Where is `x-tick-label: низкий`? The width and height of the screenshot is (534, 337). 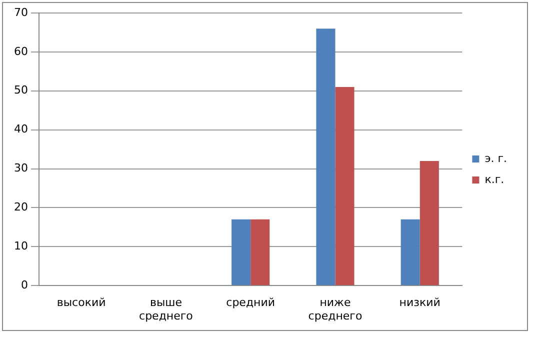
x-tick-label: низкий is located at coordinates (419, 303).